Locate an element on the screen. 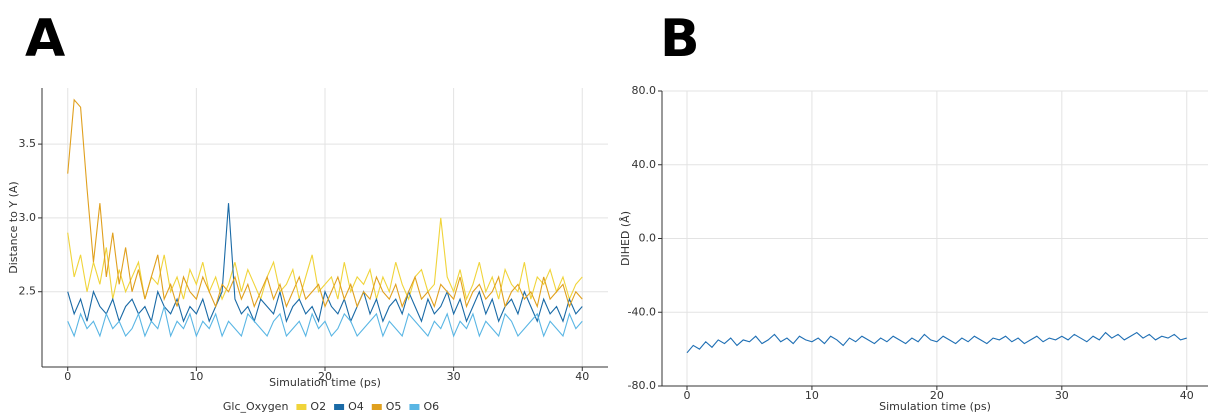 The image size is (1208, 415). y-tick-label: 2.5 is located at coordinates (28, 291).